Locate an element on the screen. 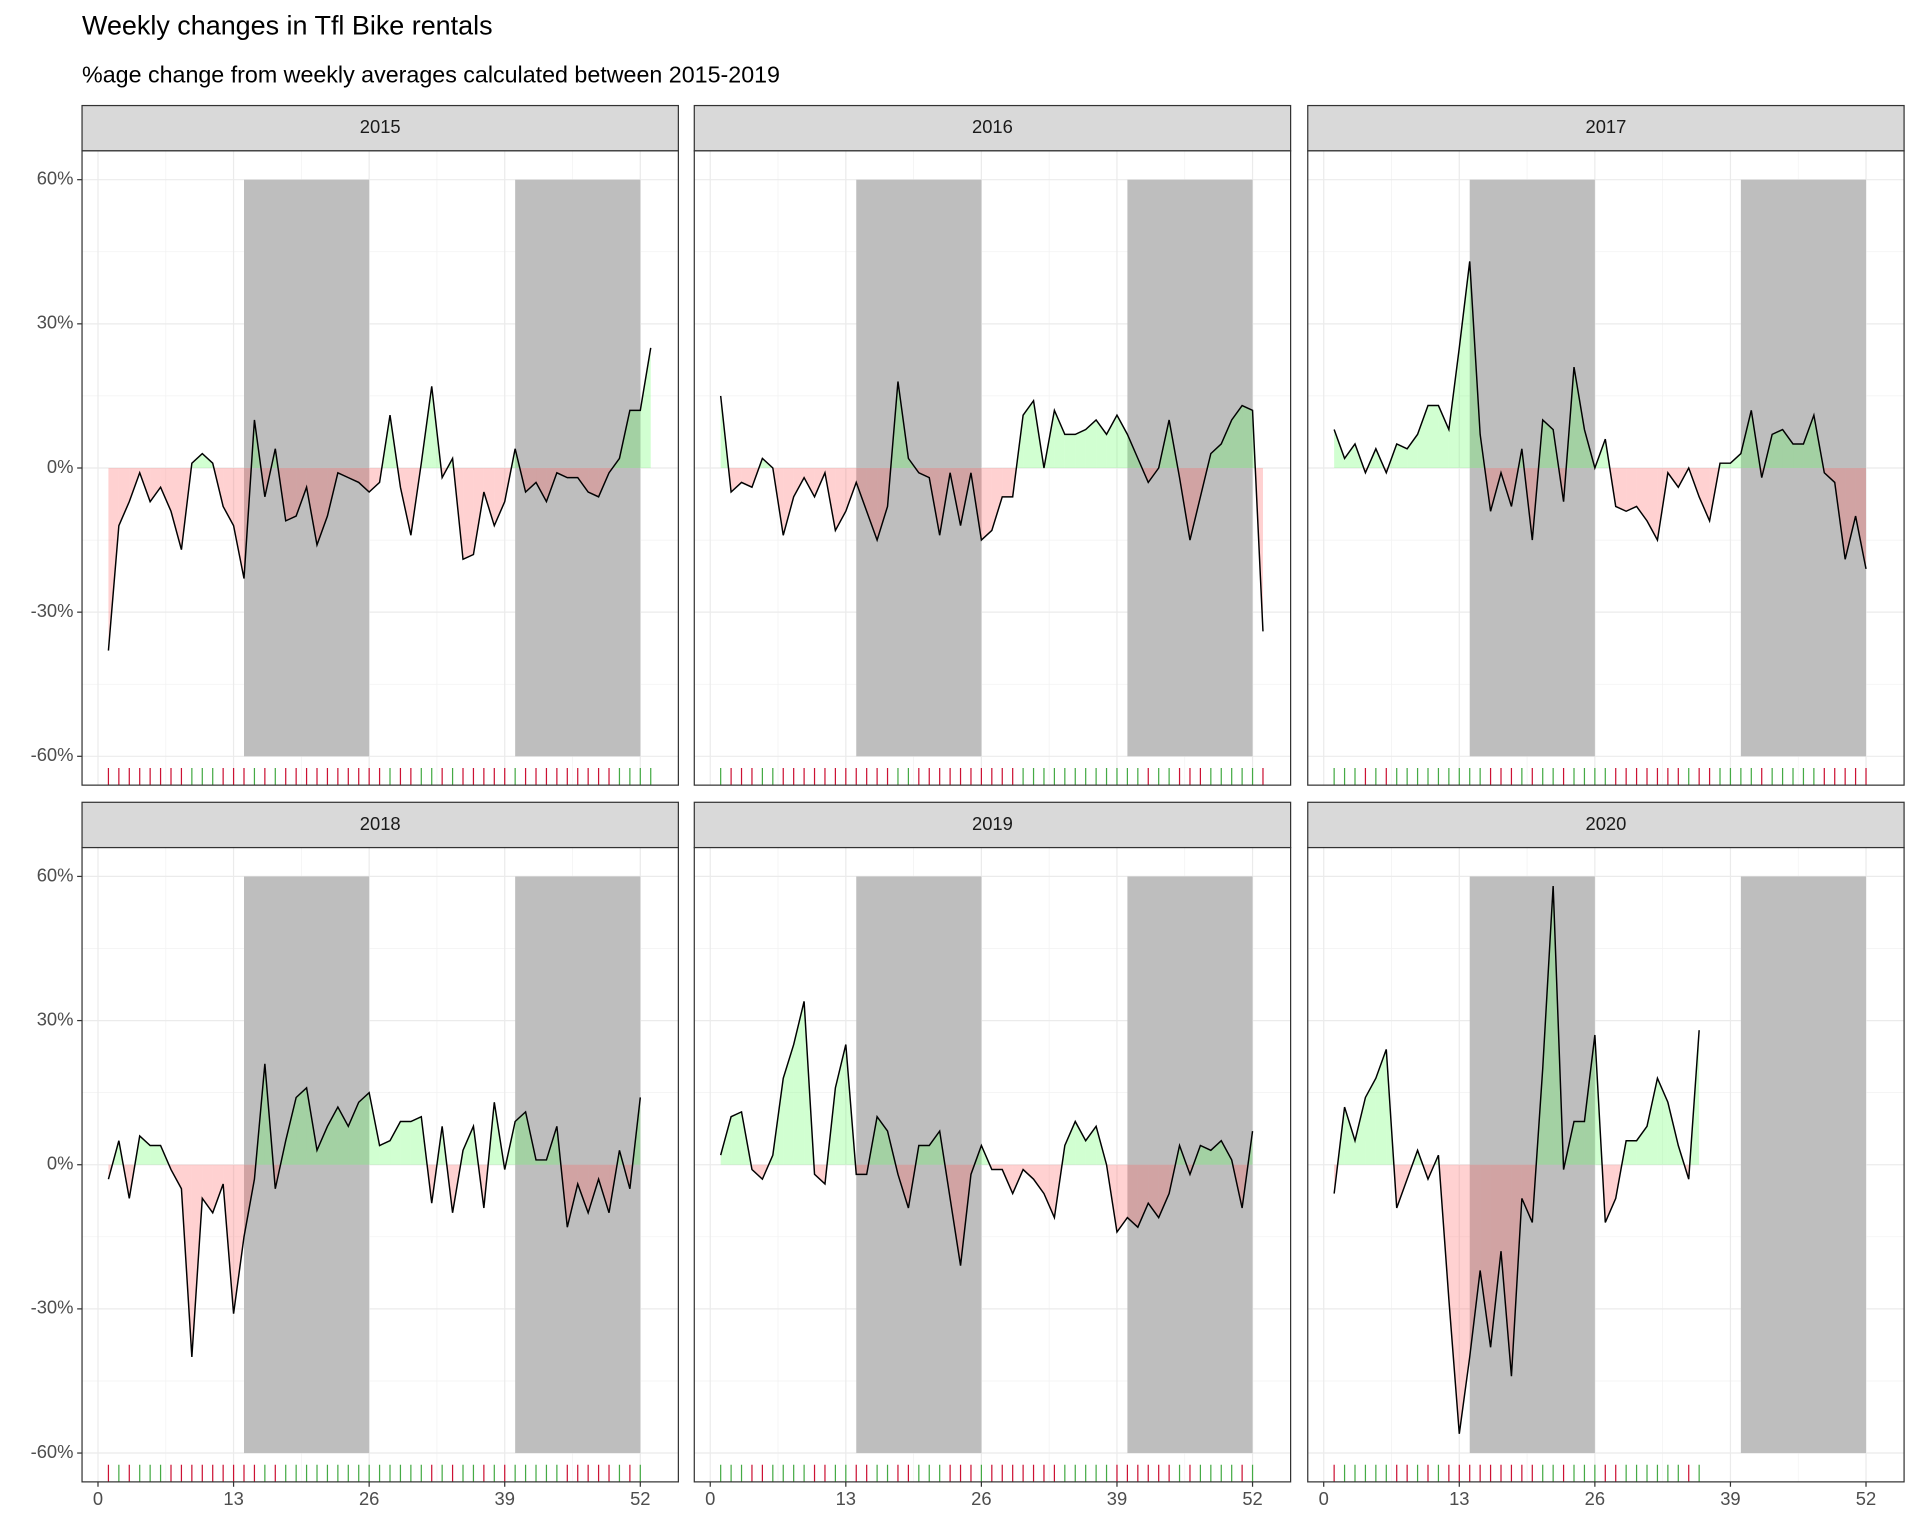 Image resolution: width=1920 pixels, height=1536 pixels. facet-title: 2020 is located at coordinates (1605, 823).